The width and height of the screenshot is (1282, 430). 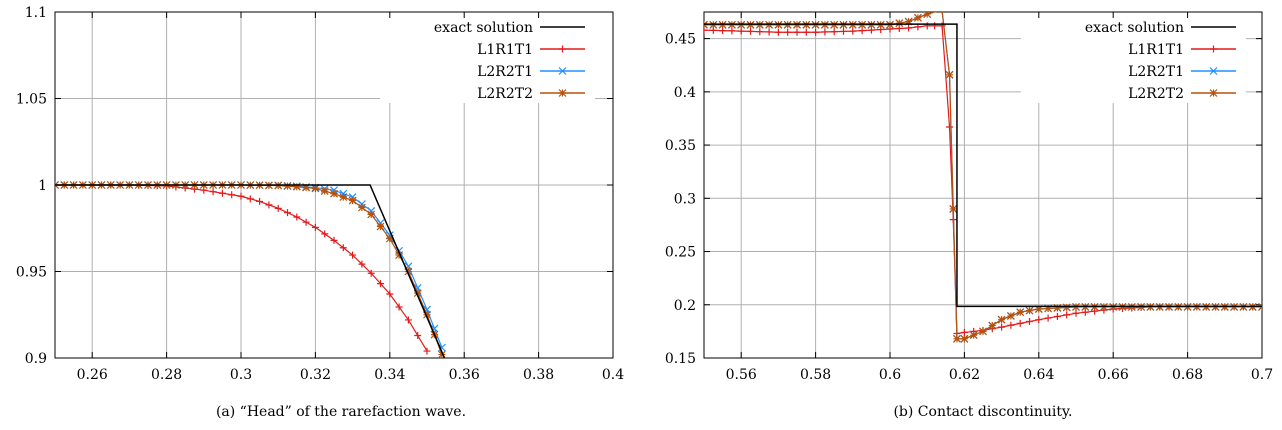 I want to click on y-tick-label: 0.3, so click(x=685, y=199).